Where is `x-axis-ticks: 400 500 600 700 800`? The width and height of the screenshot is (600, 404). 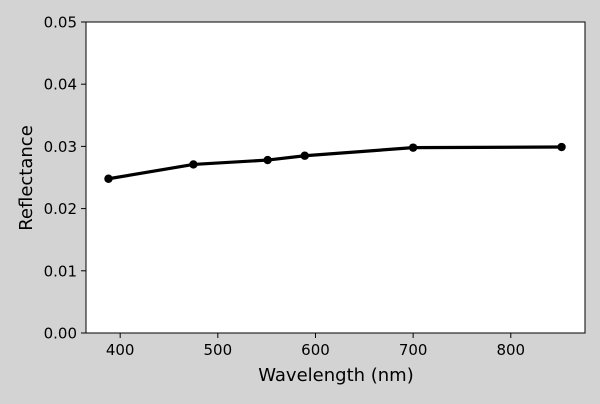
x-axis-ticks: 400 500 600 700 800 is located at coordinates (315, 346).